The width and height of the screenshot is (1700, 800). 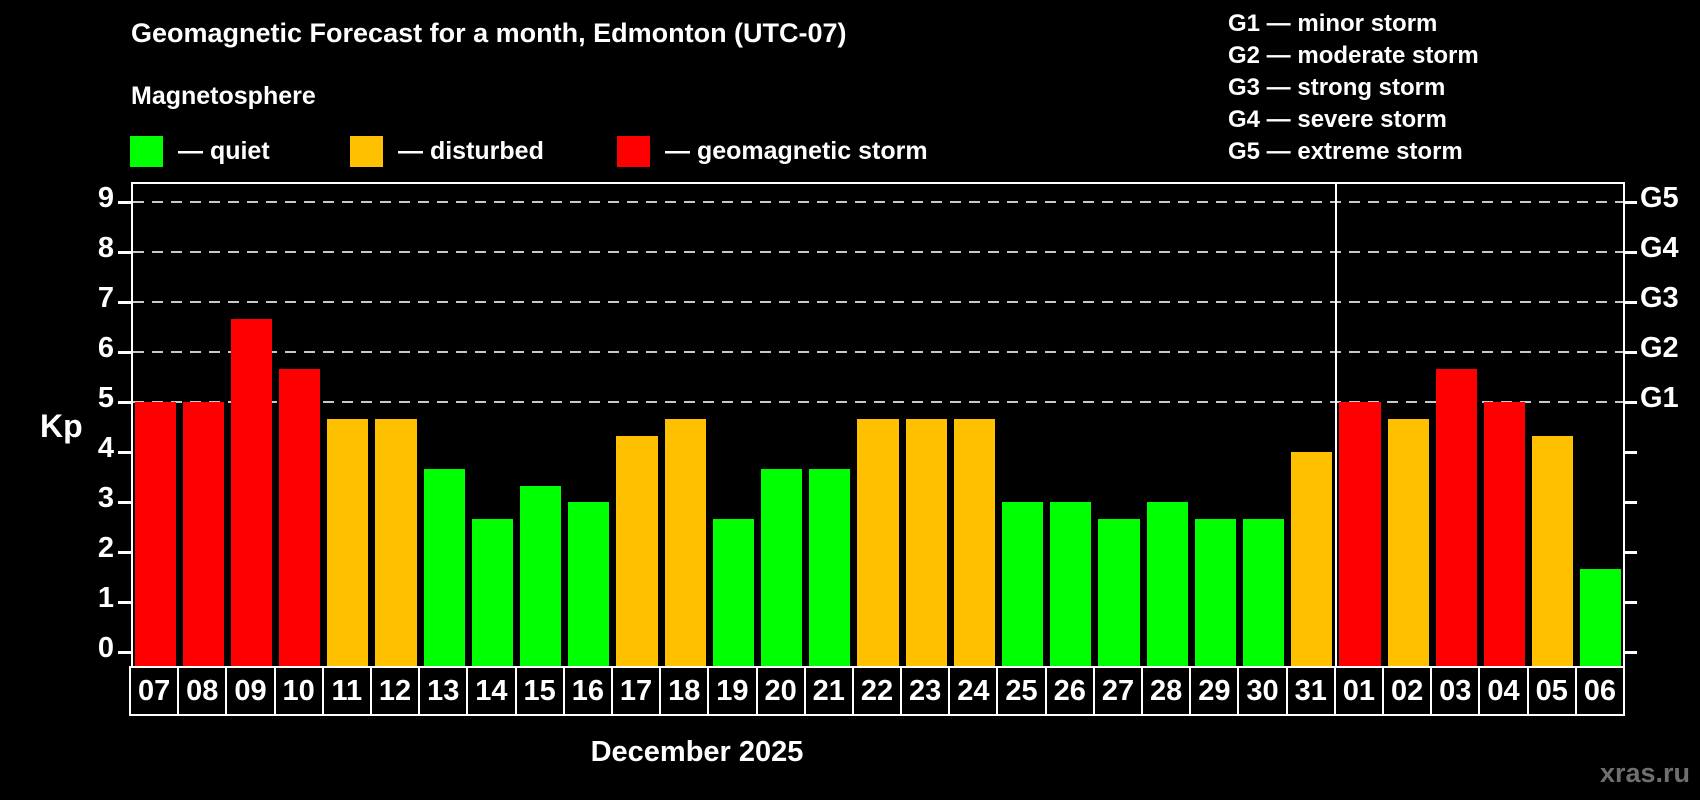 What do you see at coordinates (796, 150) in the screenshot?
I see `legend-label-storm: — geomagnetic storm` at bounding box center [796, 150].